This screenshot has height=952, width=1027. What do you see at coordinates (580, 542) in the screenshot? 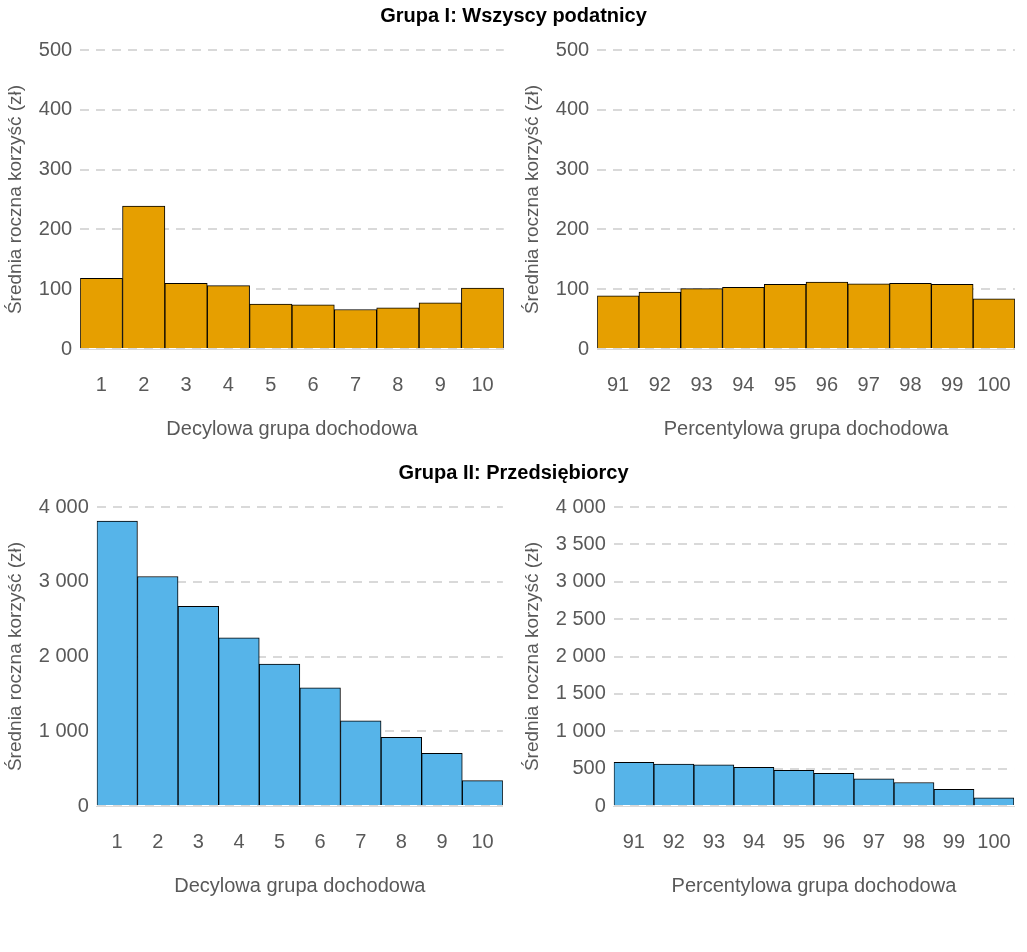
I see `y-tick-label: 3 500` at bounding box center [580, 542].